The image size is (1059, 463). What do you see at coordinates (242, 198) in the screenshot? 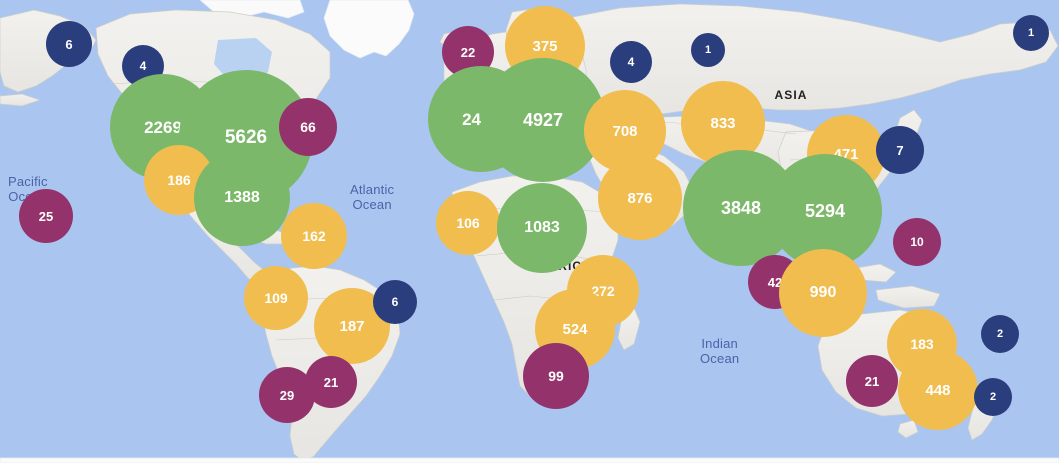
I see `cluster-marker-gulf-usa: 1388` at bounding box center [242, 198].